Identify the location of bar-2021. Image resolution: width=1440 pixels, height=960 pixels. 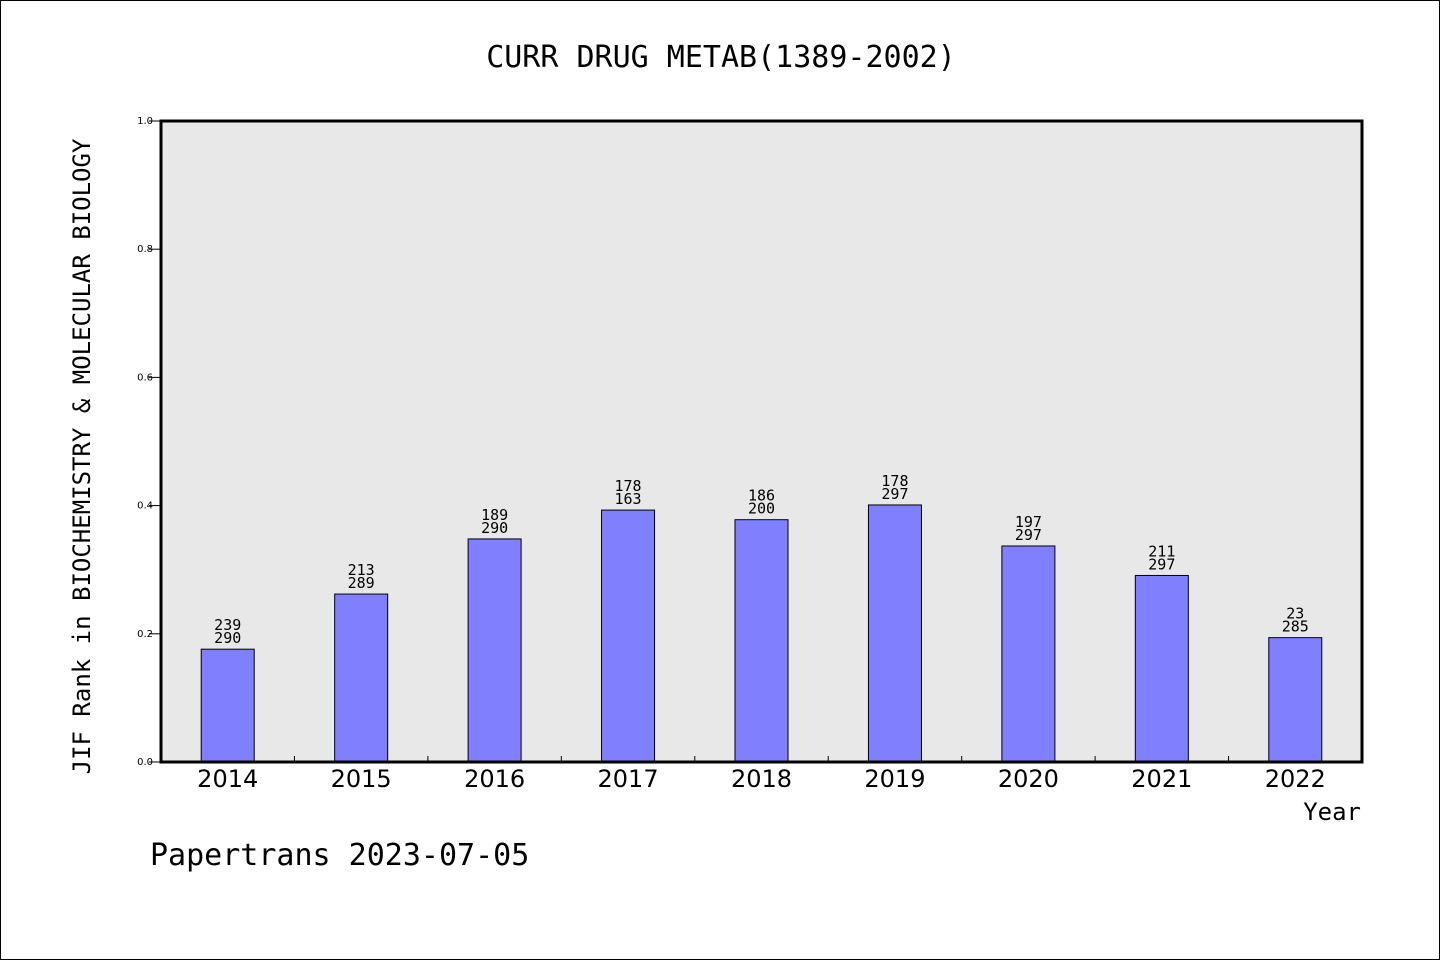
(1161, 668).